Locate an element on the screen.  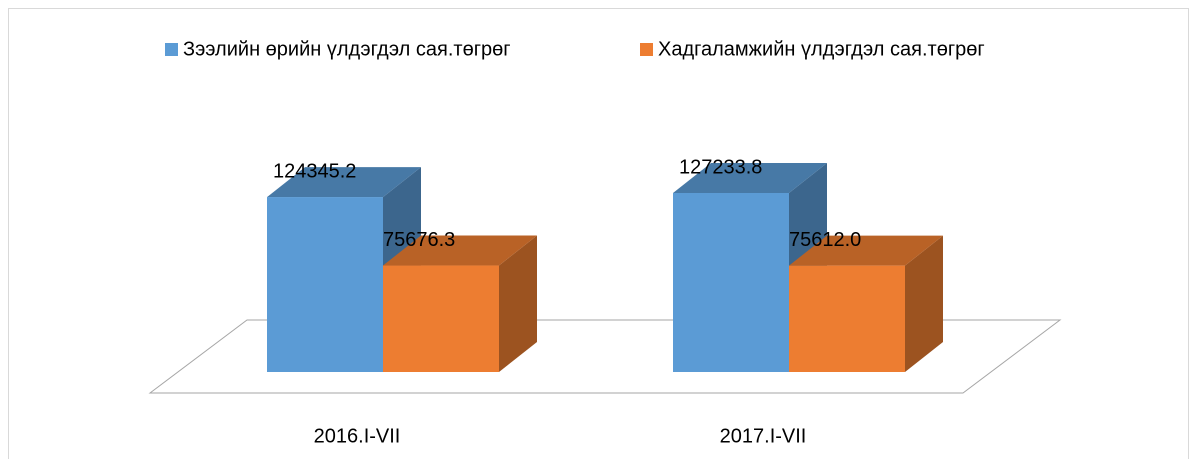
legend-label: Зээлийн өрийн үлдэгдэл сая.төгрөг is located at coordinates (347, 49).